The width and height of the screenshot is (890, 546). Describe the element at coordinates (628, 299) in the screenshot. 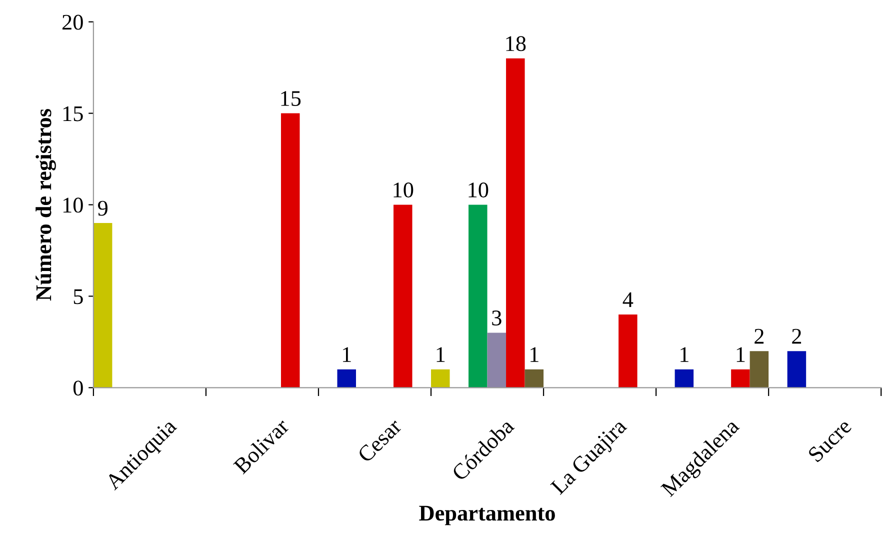

I see `data-label: 4` at that location.